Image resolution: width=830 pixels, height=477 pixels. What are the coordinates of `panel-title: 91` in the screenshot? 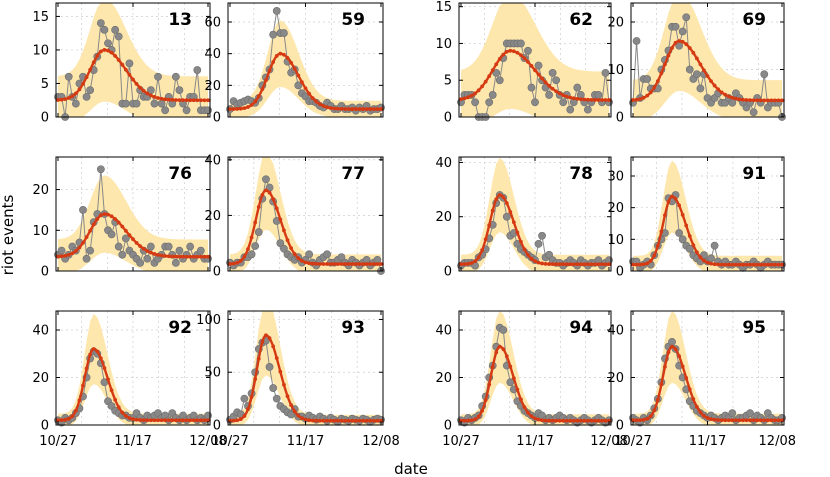 It's located at (754, 174).